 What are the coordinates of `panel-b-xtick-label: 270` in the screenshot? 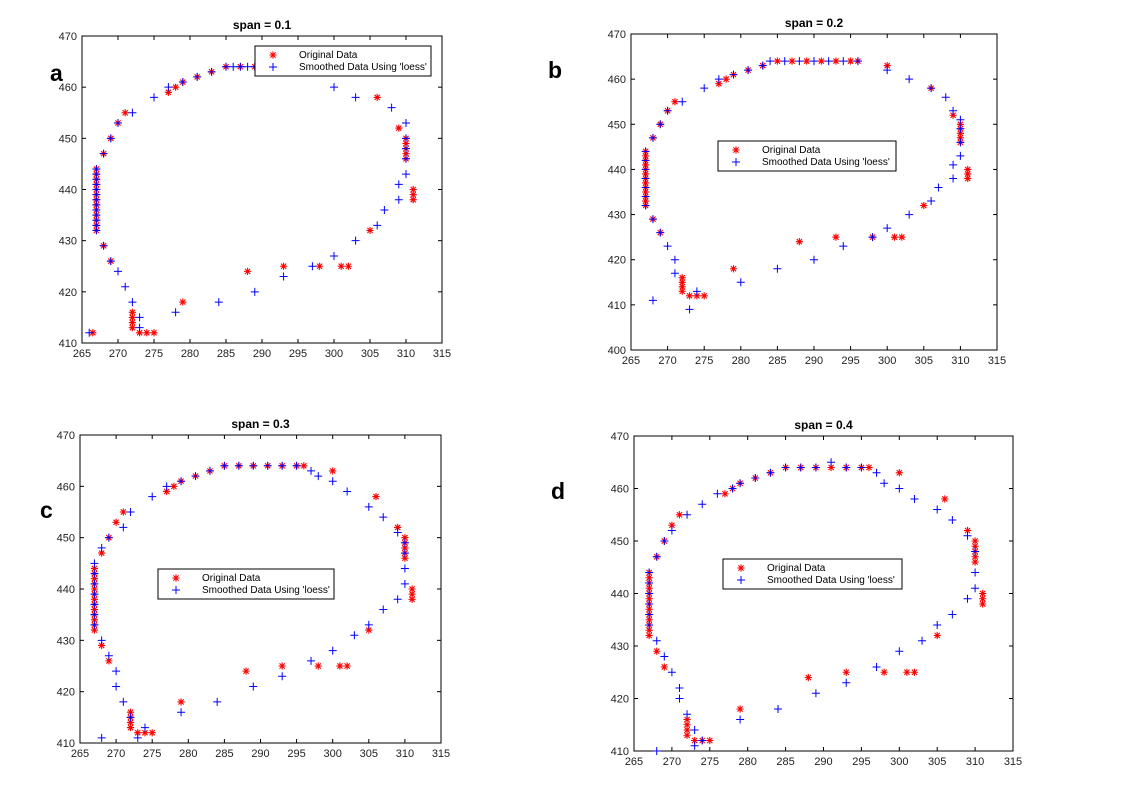 It's located at (667, 361).